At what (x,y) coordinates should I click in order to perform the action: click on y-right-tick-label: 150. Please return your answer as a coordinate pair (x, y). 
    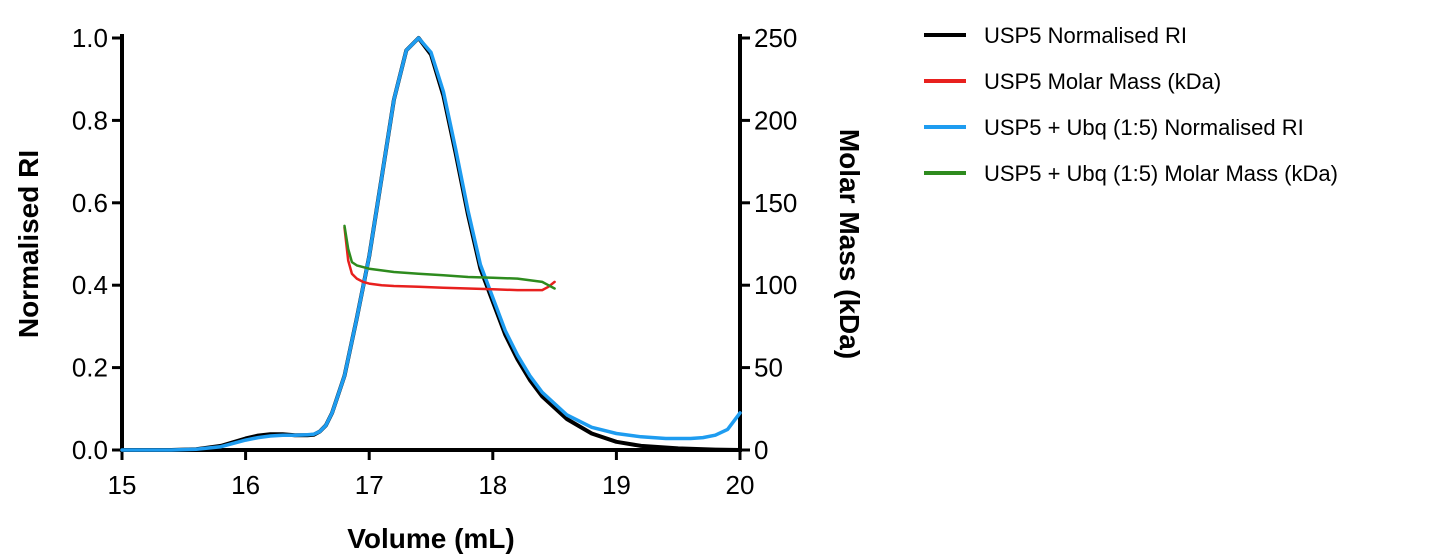
    Looking at the image, I should click on (775, 203).